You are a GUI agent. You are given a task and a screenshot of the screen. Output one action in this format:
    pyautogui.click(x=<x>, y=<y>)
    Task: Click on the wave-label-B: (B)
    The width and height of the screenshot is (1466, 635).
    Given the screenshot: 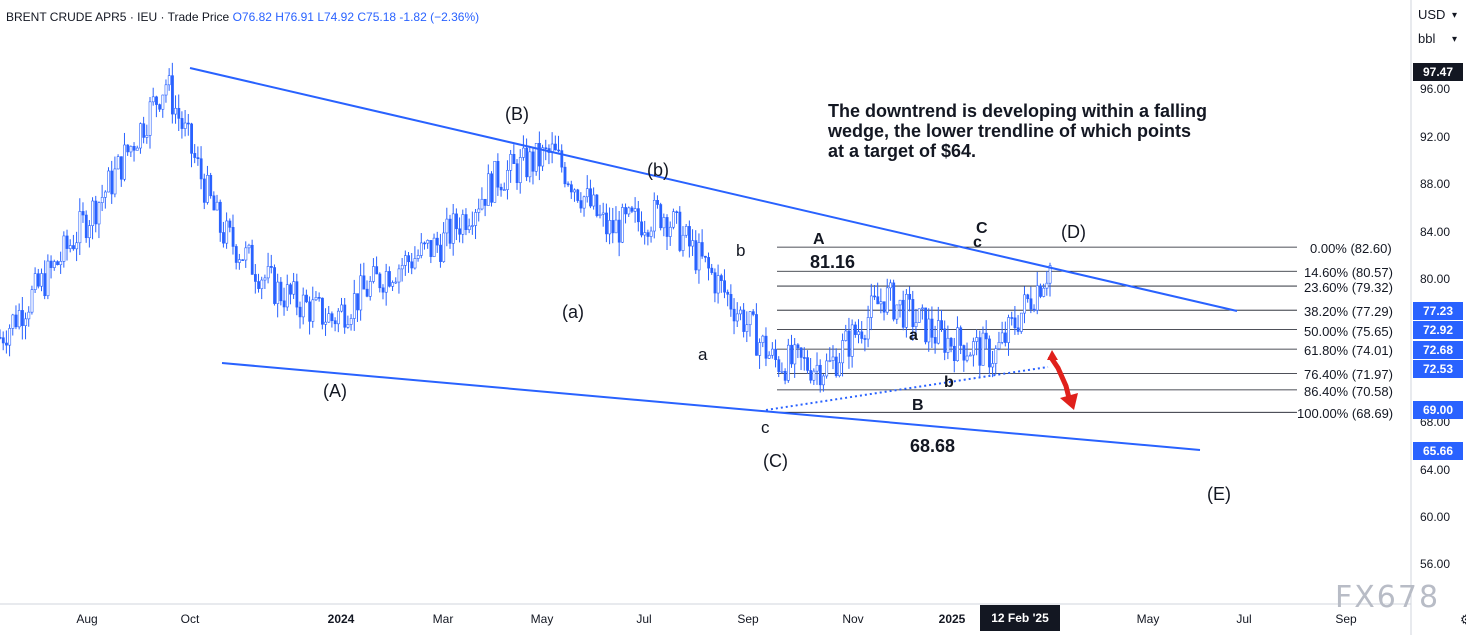 What is the action you would take?
    pyautogui.click(x=517, y=114)
    